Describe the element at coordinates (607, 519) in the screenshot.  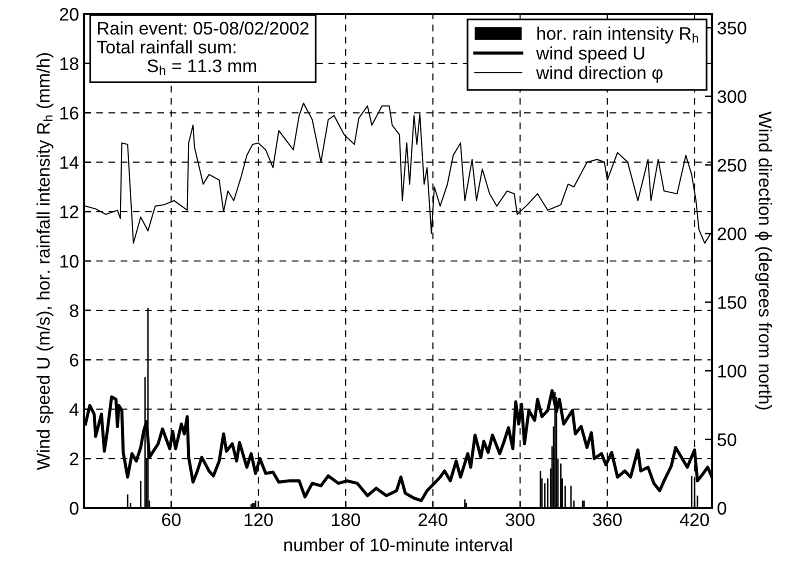
I see `x-tick-label: 360` at that location.